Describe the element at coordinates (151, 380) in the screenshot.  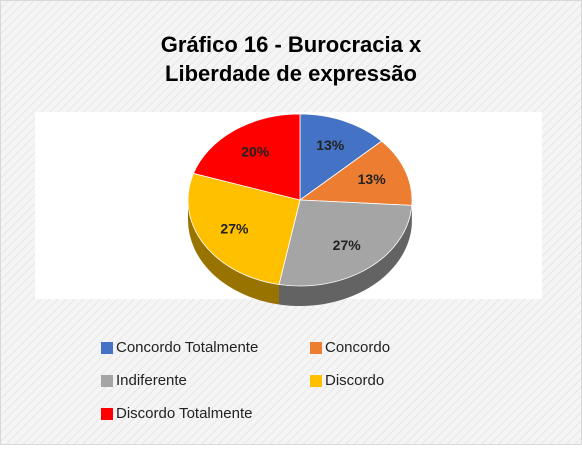
I see `legend-label: Indiferente` at that location.